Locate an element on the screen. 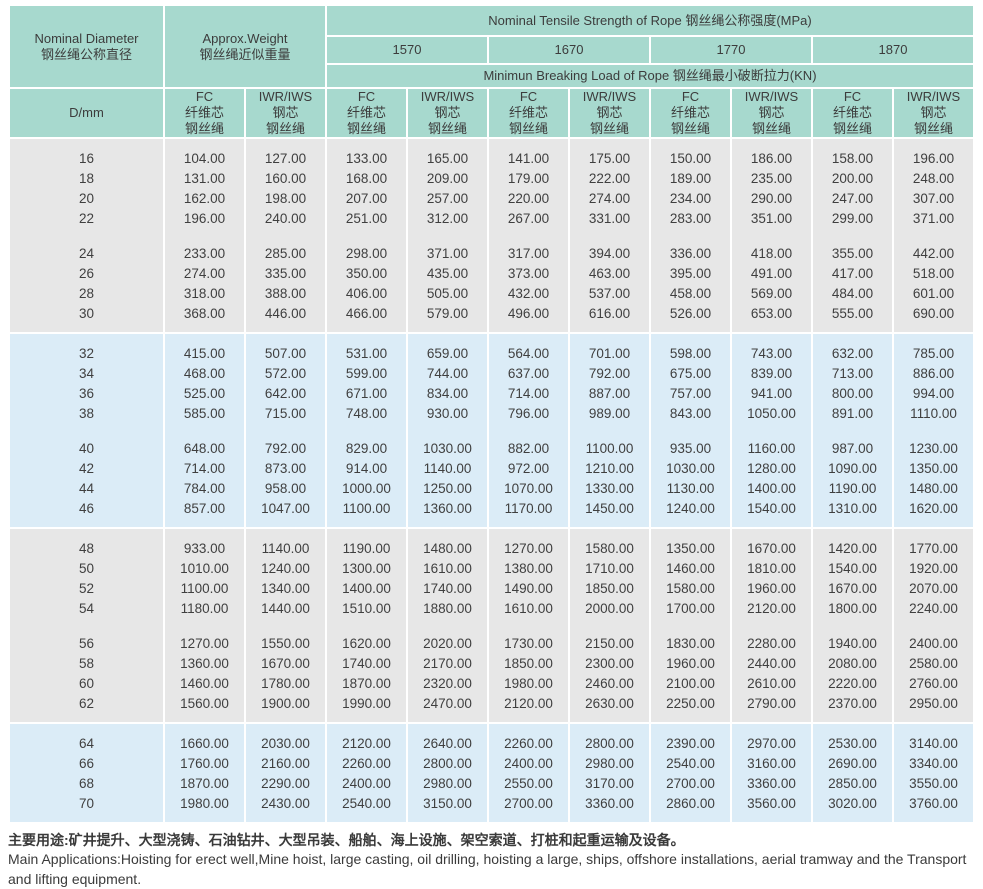 This screenshot has height=889, width=983. value-cell: 887.00 is located at coordinates (609, 393).